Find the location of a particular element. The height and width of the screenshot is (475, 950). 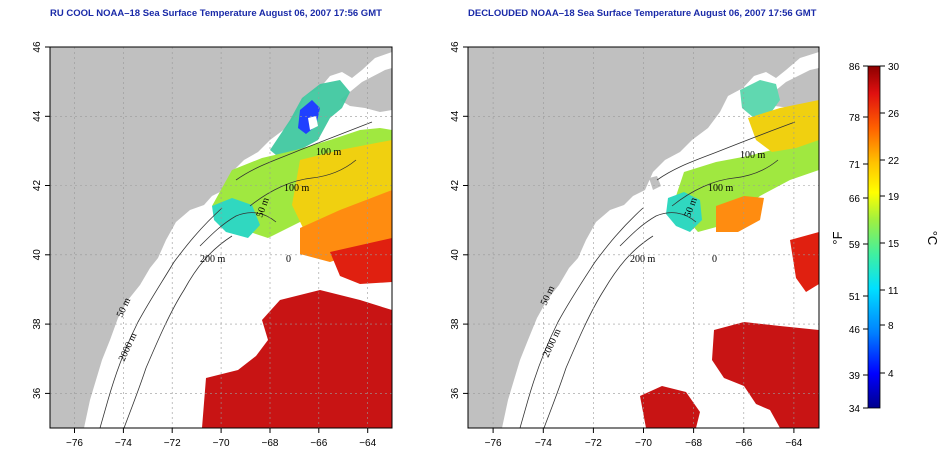

colorbar-c-unit: °C is located at coordinates (932, 238).